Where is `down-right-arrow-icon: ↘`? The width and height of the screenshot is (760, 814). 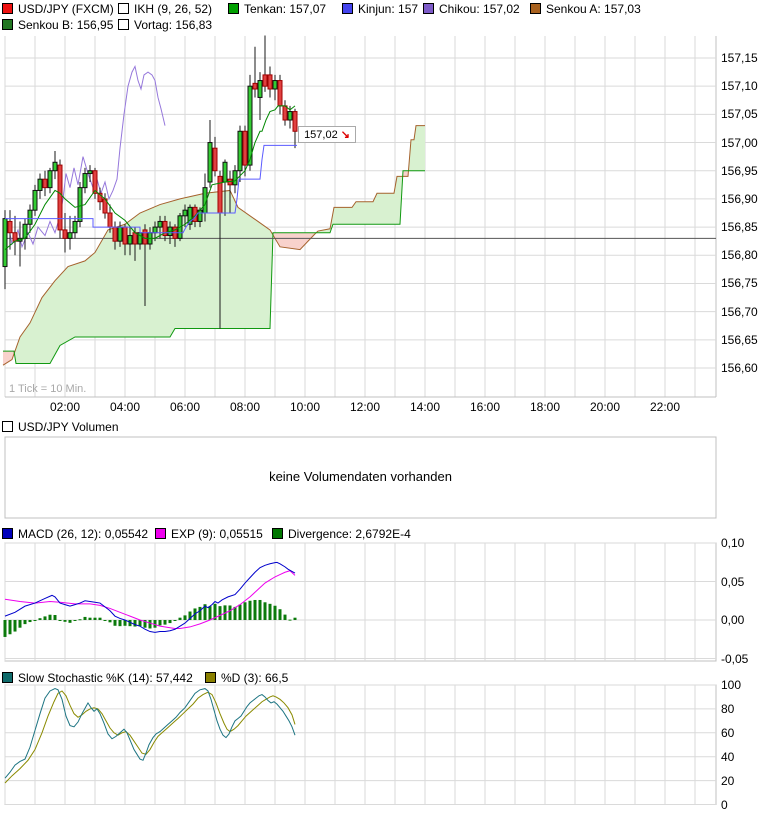
down-right-arrow-icon: ↘ is located at coordinates (345, 135).